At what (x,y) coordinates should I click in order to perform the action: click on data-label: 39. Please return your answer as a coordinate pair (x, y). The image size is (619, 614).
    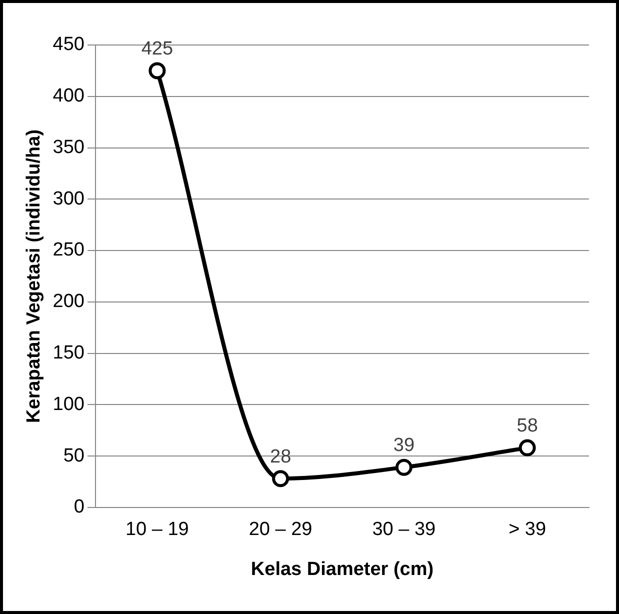
    Looking at the image, I should click on (404, 445).